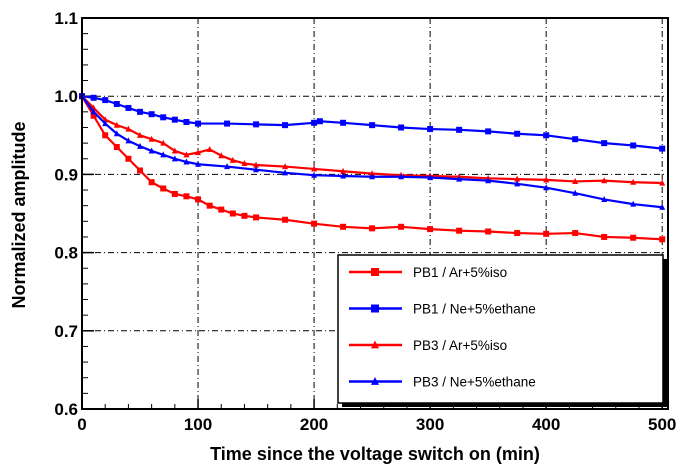 This screenshot has width=682, height=467. I want to click on x-tick-label: 400, so click(546, 424).